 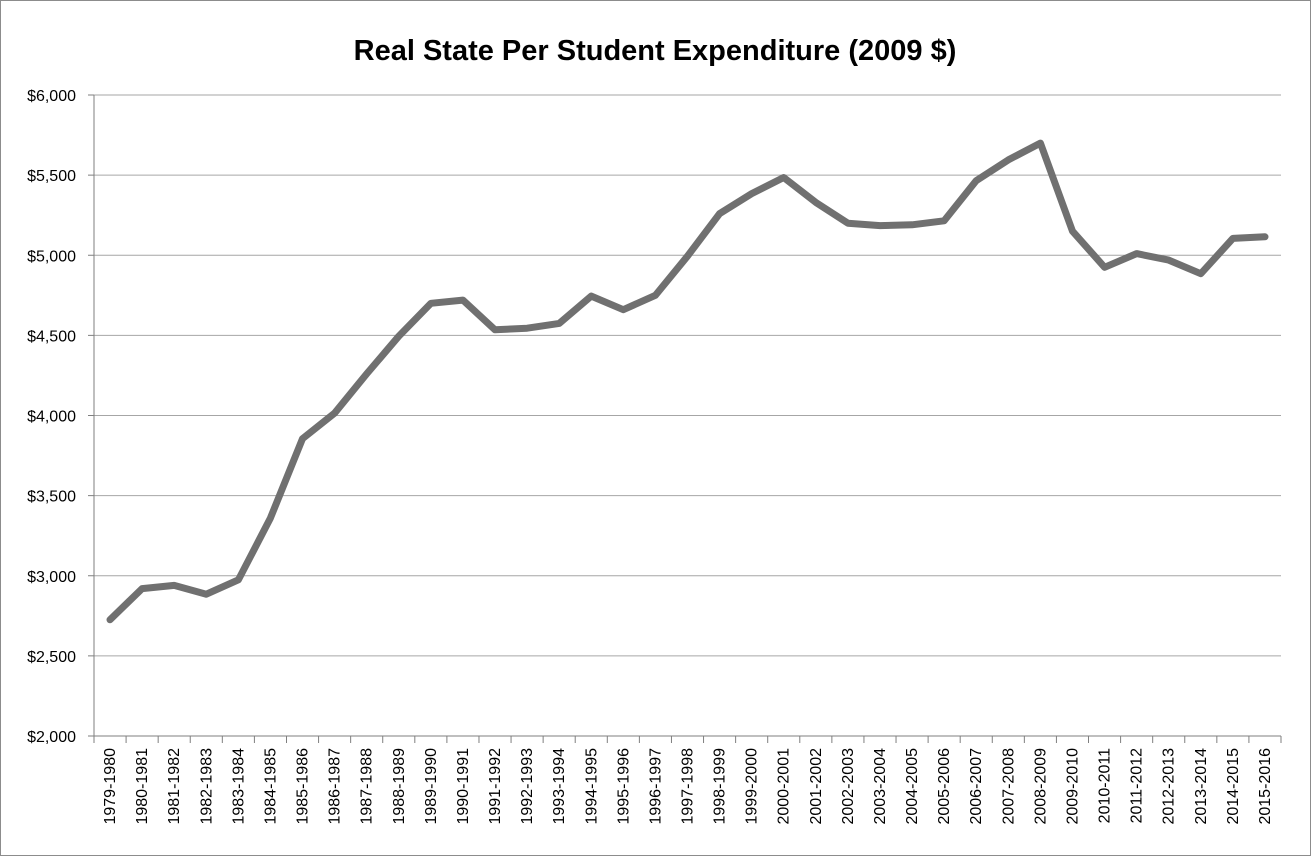 I want to click on x-tick-label: 2002-2003, so click(x=848, y=786).